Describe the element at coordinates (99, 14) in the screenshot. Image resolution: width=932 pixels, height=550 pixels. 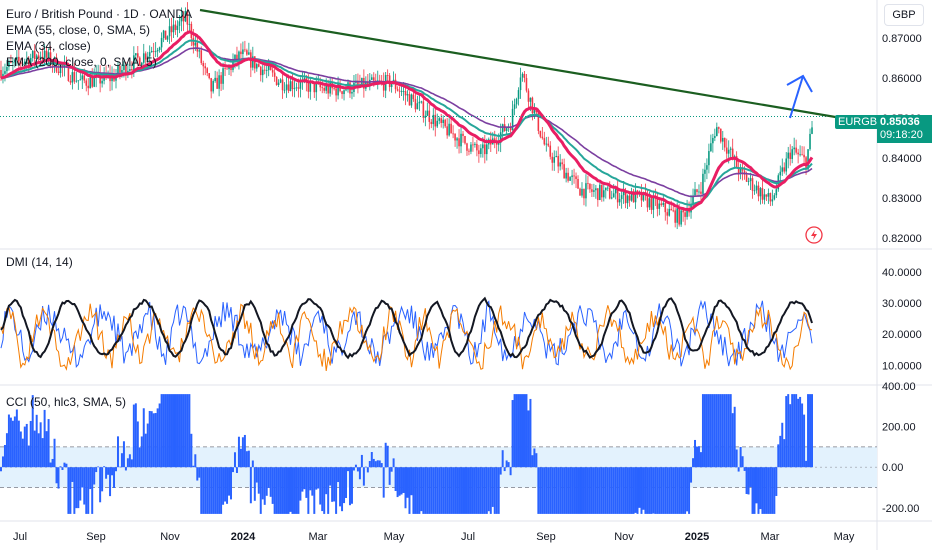
I see `symbol-title: Euro / British Pound · 1D · OANDA` at that location.